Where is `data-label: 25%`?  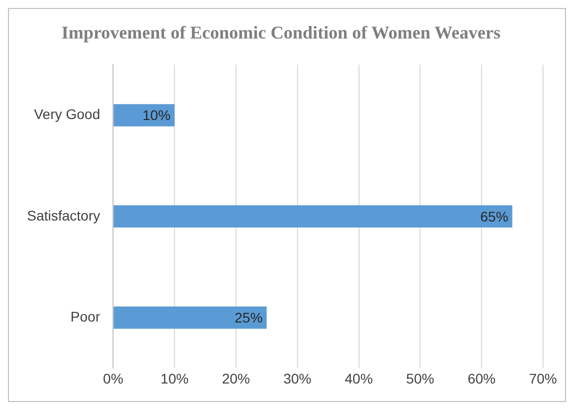 data-label: 25% is located at coordinates (248, 317).